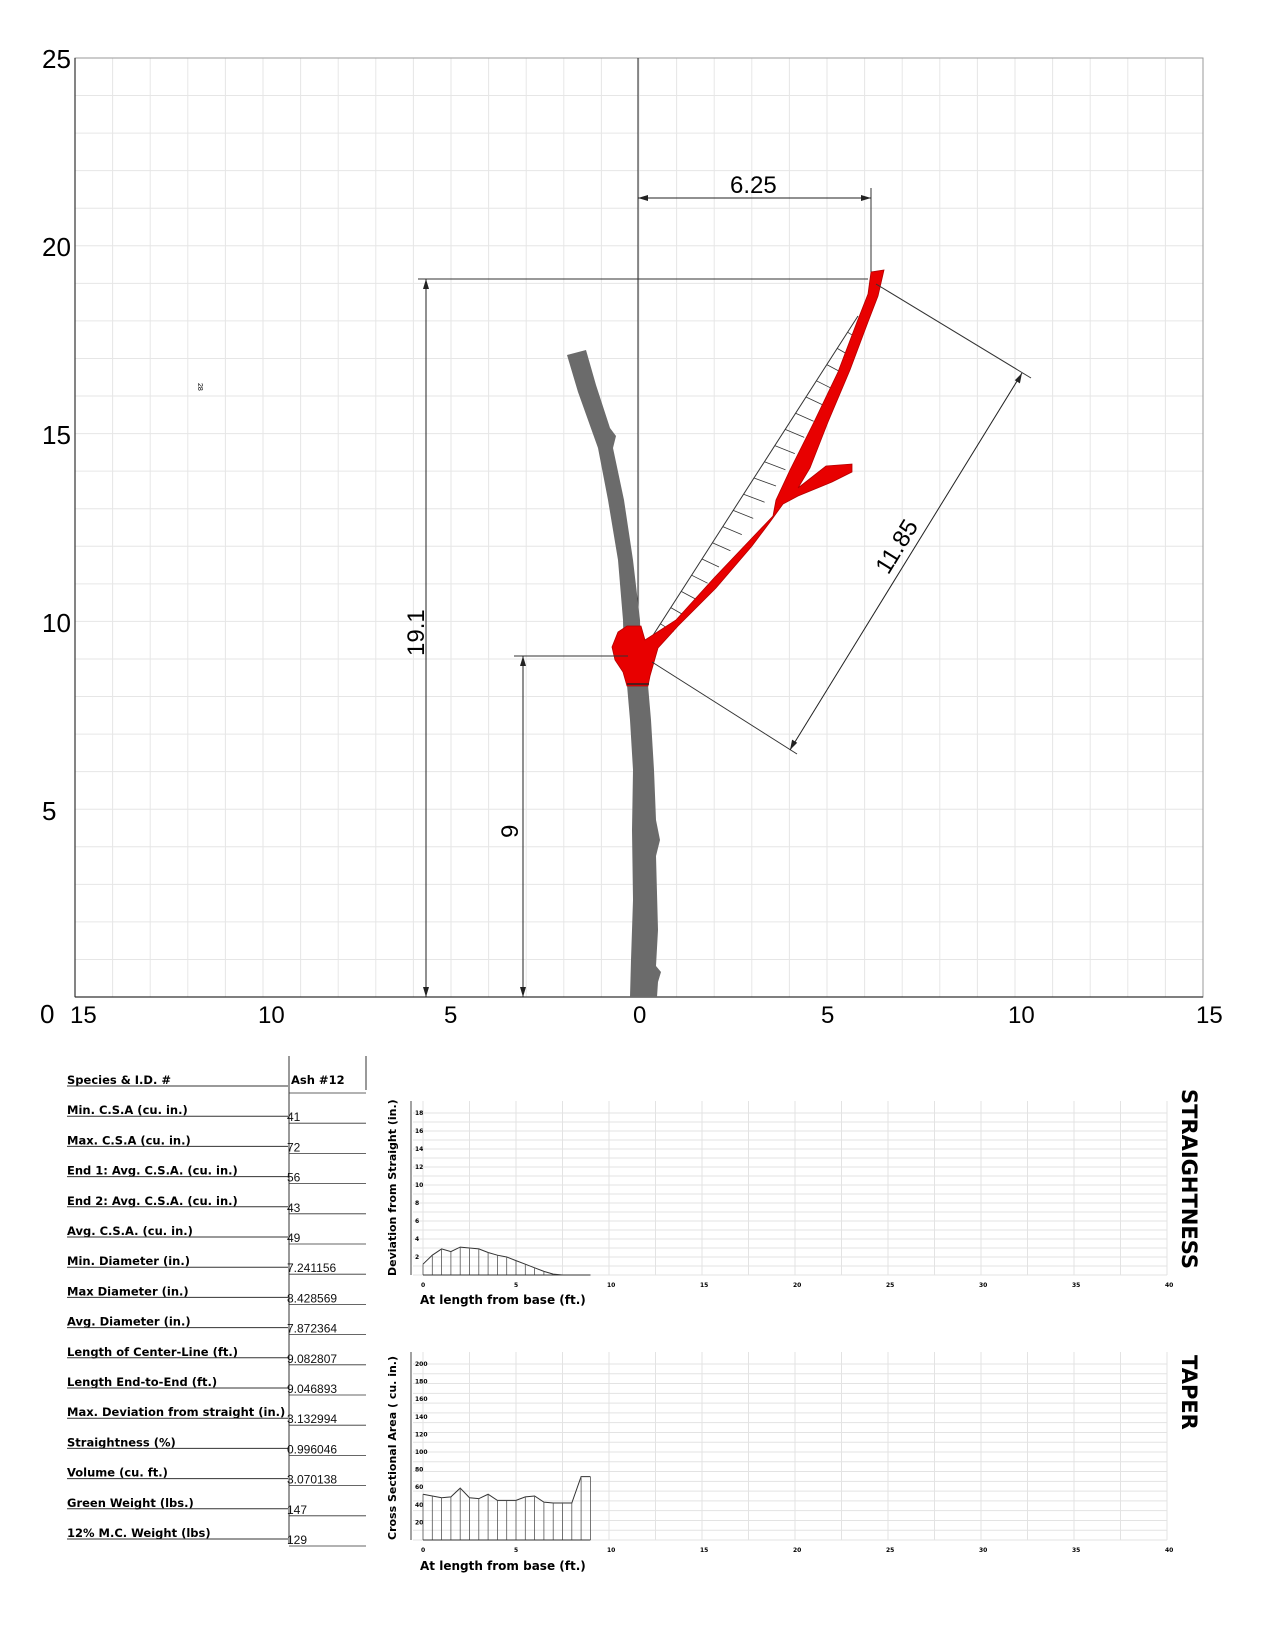 The width and height of the screenshot is (1275, 1650). I want to click on y-tick-label: 0, so click(47, 1014).